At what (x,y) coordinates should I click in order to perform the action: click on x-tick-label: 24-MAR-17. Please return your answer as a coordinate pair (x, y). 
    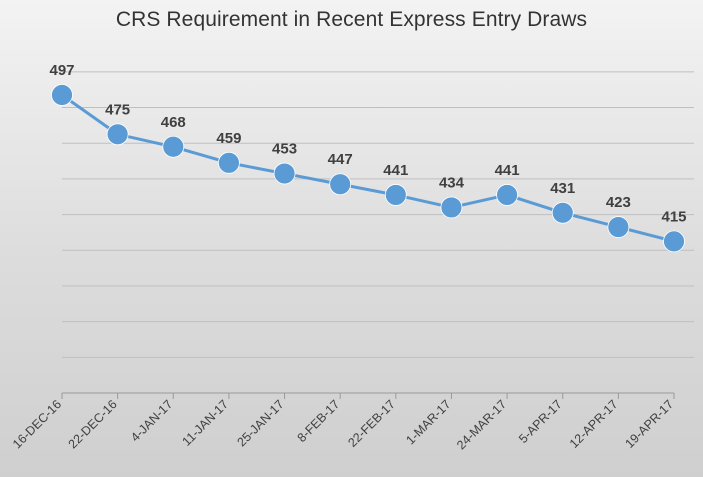
    Looking at the image, I should click on (481, 424).